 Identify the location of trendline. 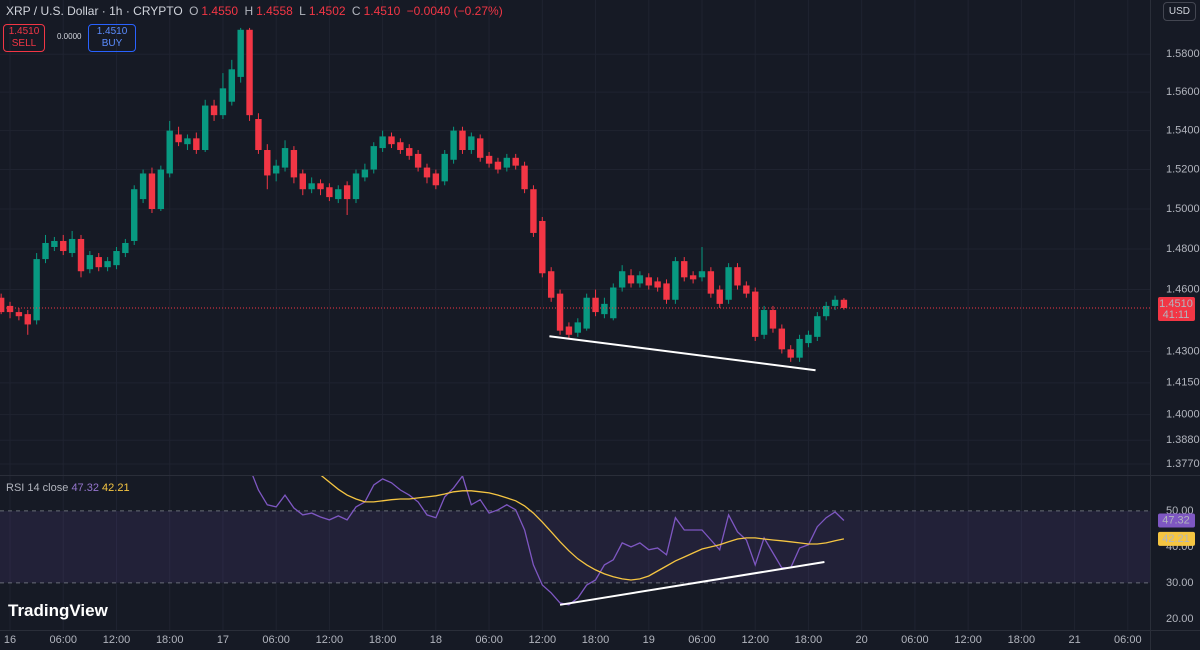
(682, 353).